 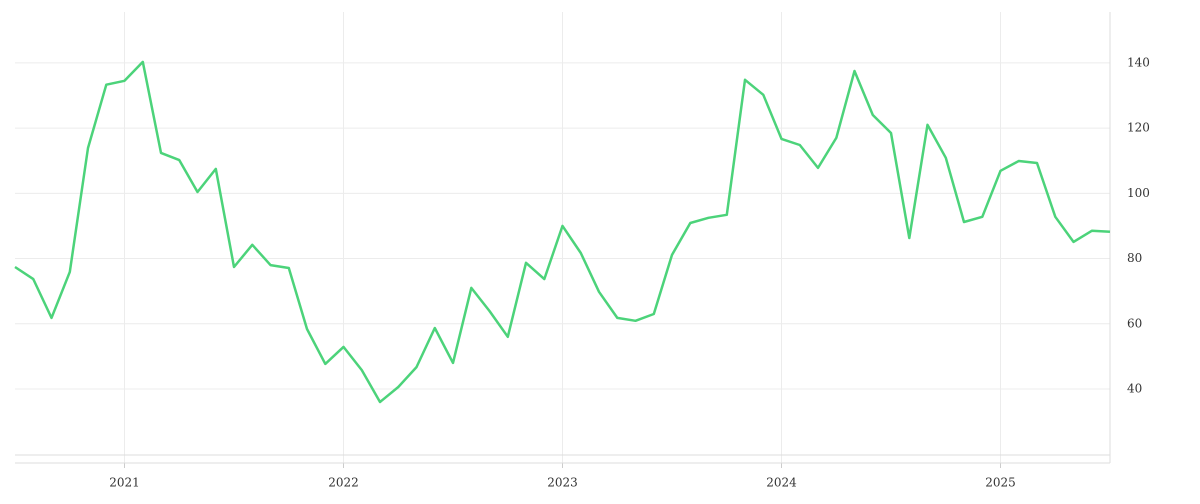 What do you see at coordinates (1138, 128) in the screenshot?
I see `y-tick-label: 120` at bounding box center [1138, 128].